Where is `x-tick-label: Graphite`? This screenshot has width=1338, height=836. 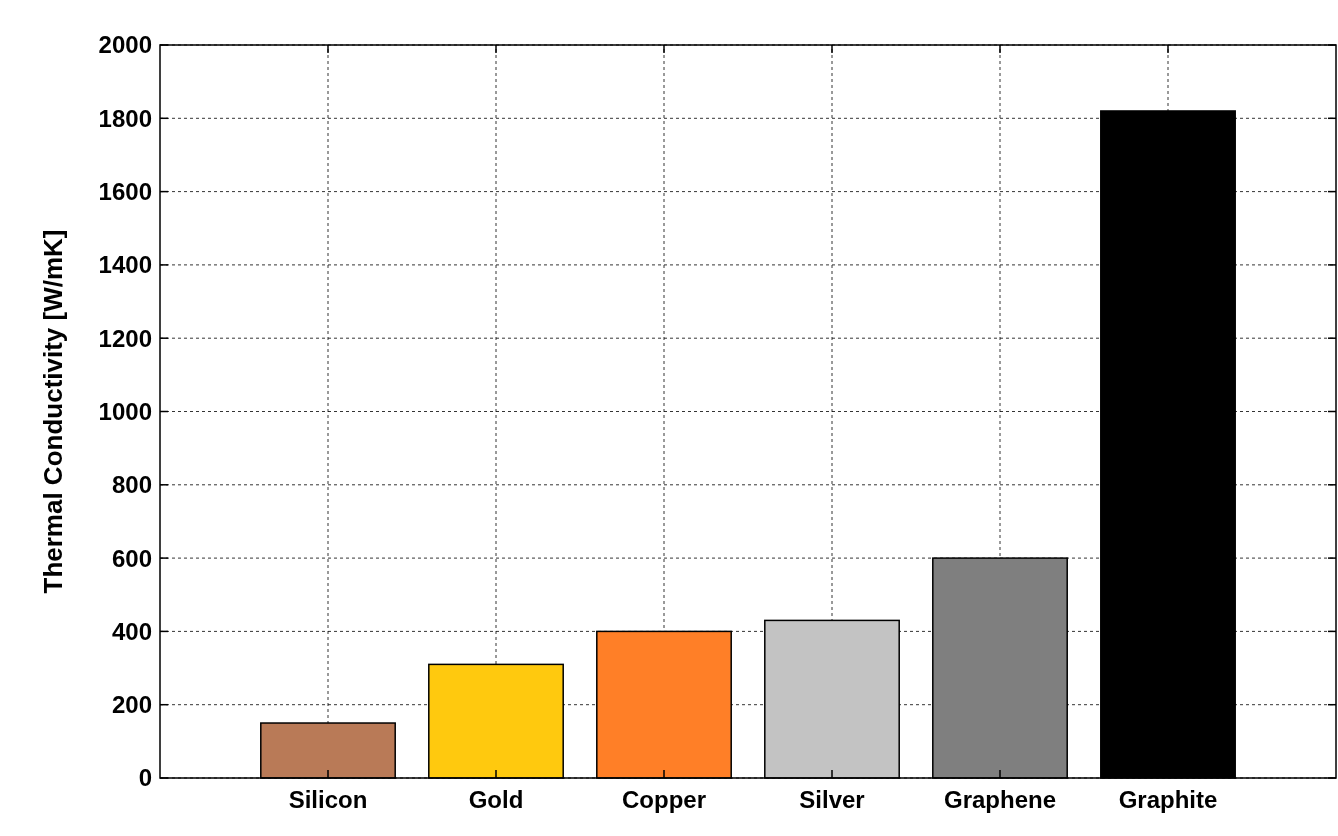
x-tick-label: Graphite is located at coordinates (1168, 799).